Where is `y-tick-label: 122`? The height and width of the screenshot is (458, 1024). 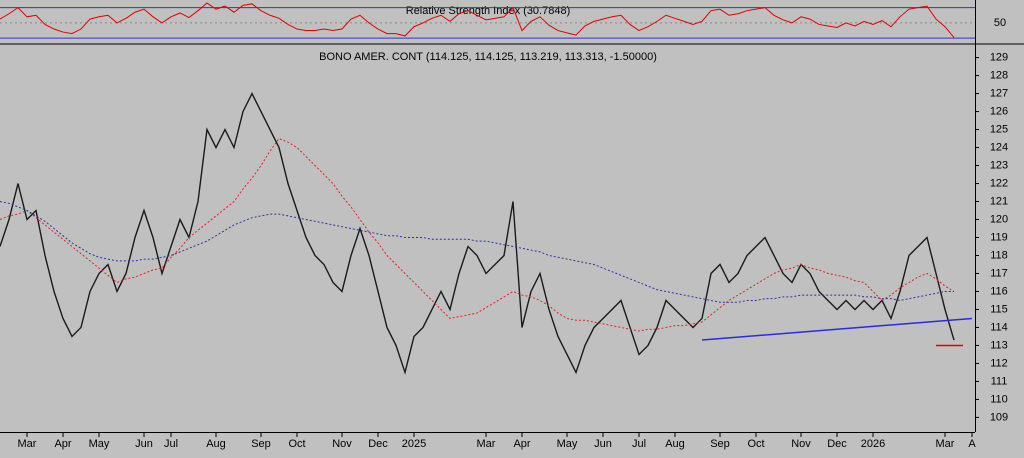 y-tick-label: 122 is located at coordinates (999, 183).